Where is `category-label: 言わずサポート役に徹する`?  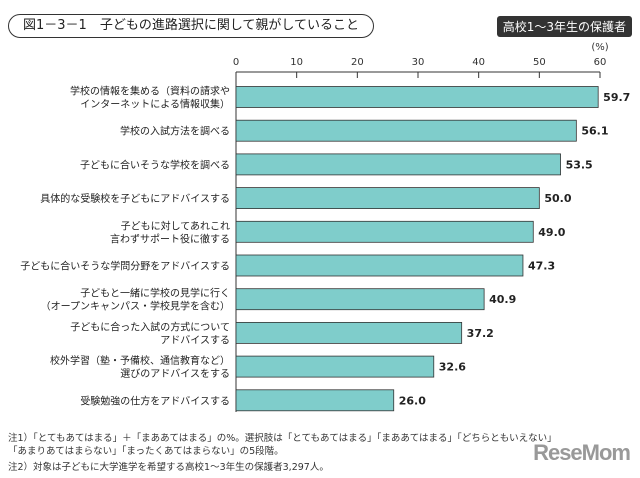
category-label: 言わずサポート役に徹する is located at coordinates (170, 238).